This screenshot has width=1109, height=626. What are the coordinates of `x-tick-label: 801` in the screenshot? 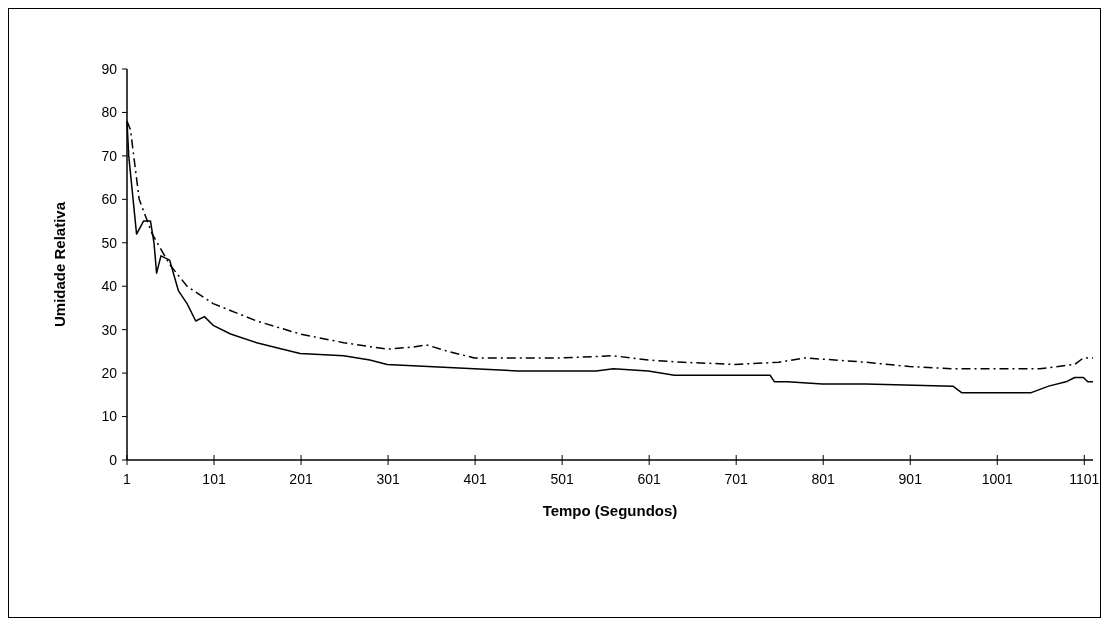 It's located at (823, 479).